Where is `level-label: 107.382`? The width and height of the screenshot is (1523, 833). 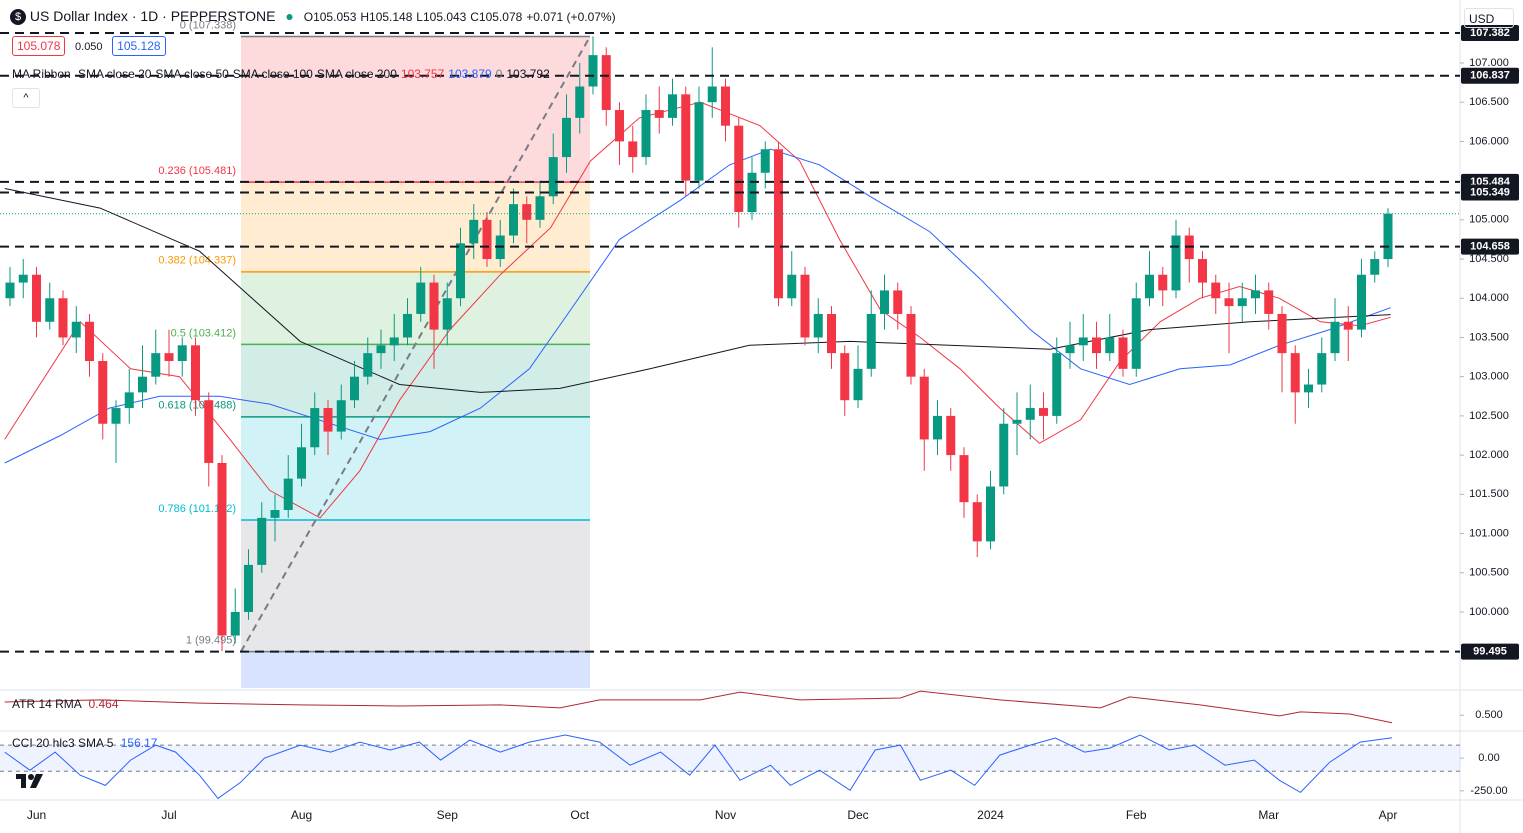 level-label: 107.382 is located at coordinates (1490, 33).